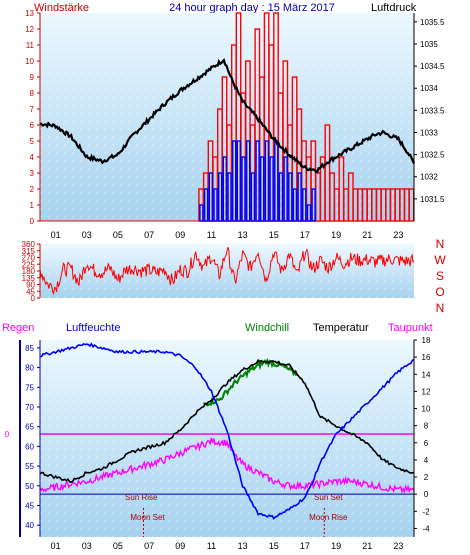 The height and width of the screenshot is (555, 470). I want to click on hour-label-bottom-11: 11, so click(211, 546).